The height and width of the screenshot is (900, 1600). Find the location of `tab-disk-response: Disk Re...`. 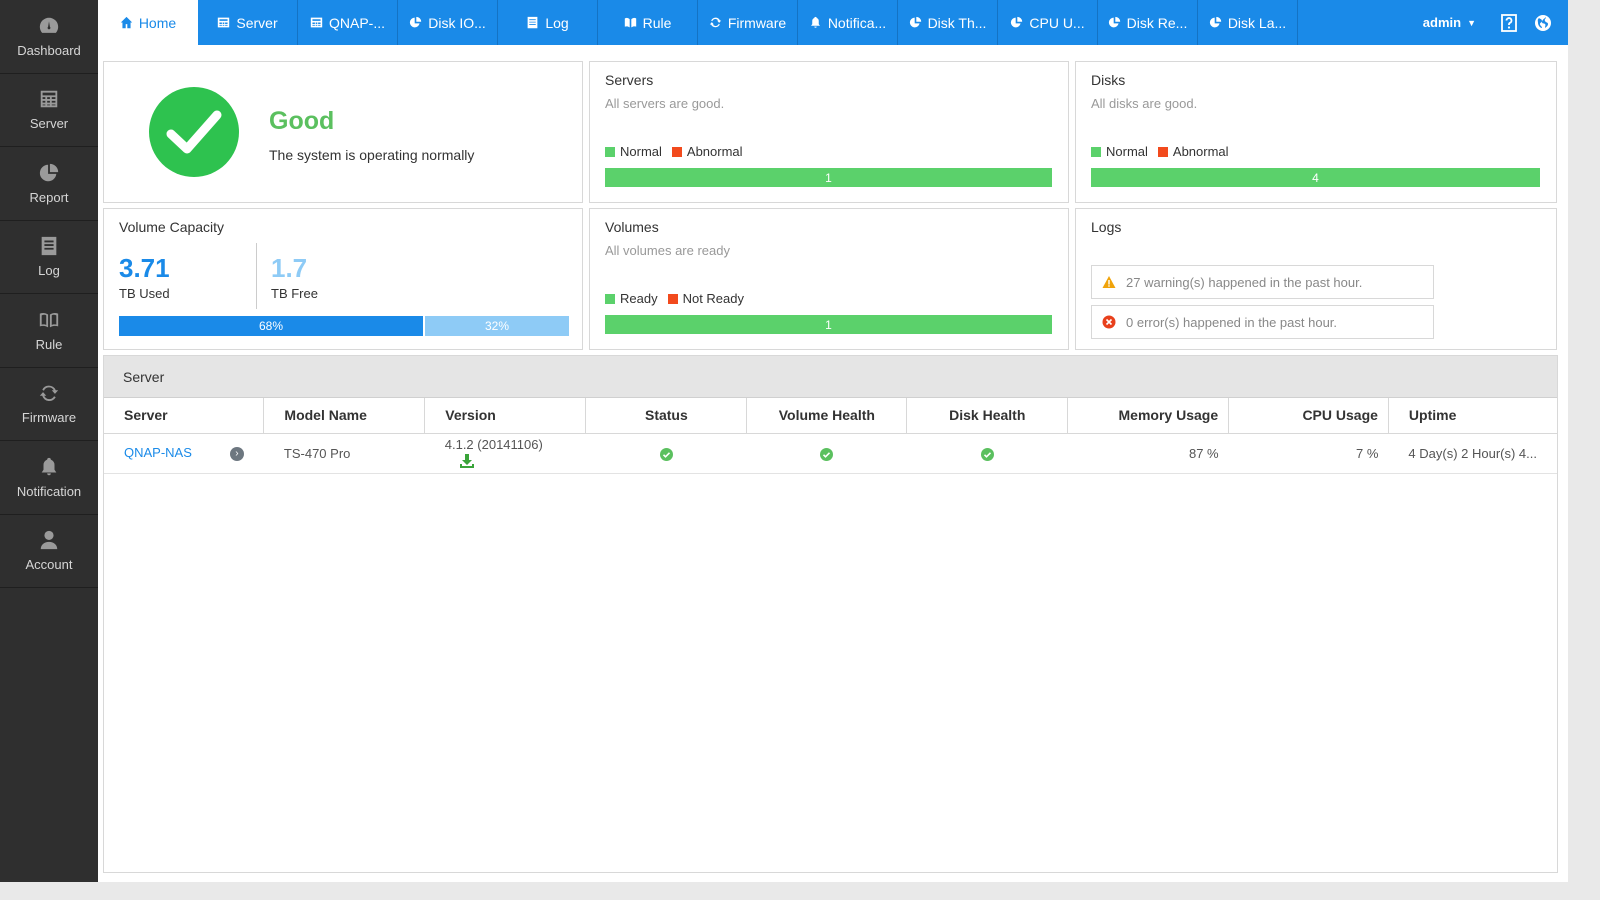

tab-disk-response: Disk Re... is located at coordinates (1148, 22).